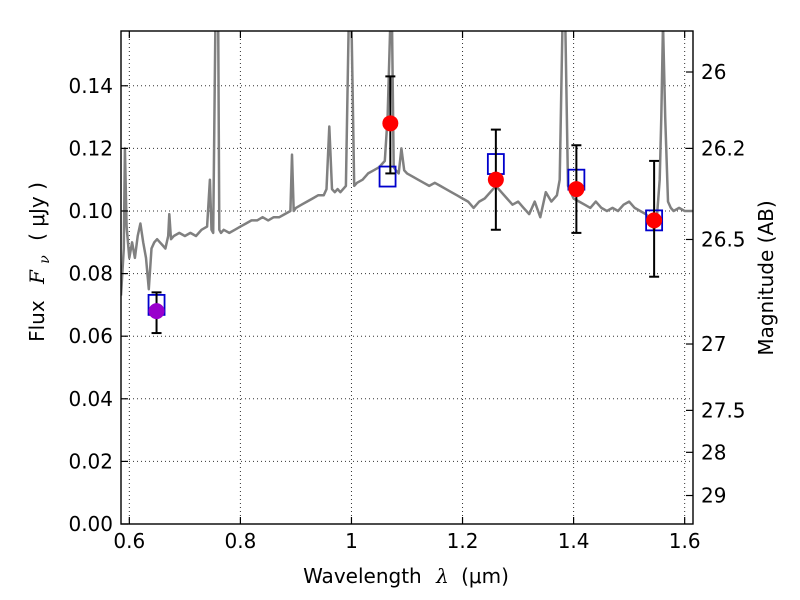 Image resolution: width=800 pixels, height=600 pixels. I want to click on y-tick-label: 0.02, so click(90, 461).